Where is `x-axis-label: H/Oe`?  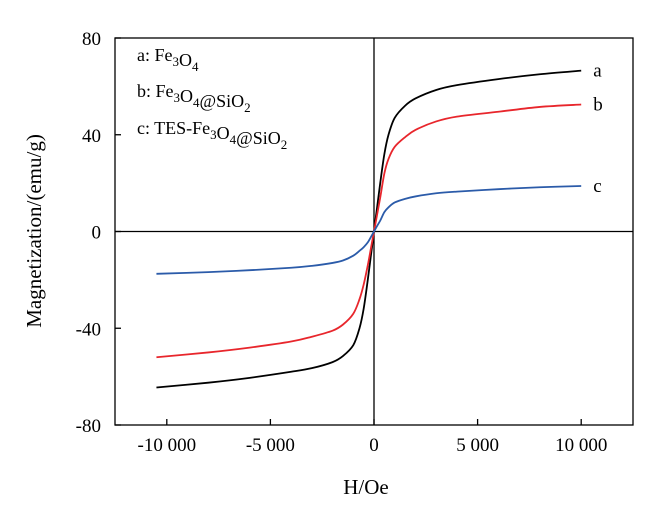
x-axis-label: H/Oe is located at coordinates (366, 487).